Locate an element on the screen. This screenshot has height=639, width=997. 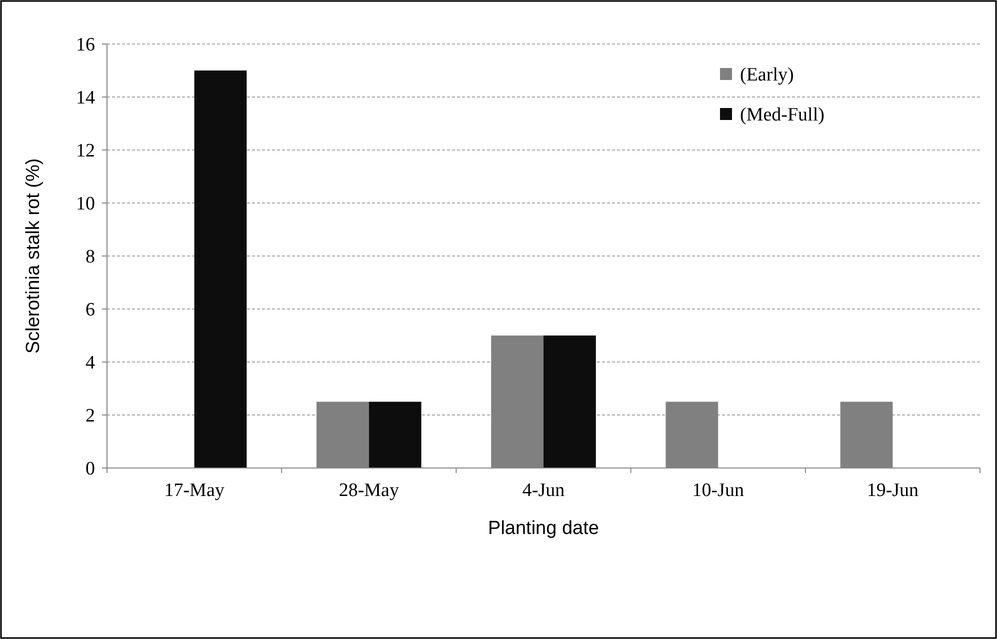
y-tick-label: 8 is located at coordinates (90, 257).